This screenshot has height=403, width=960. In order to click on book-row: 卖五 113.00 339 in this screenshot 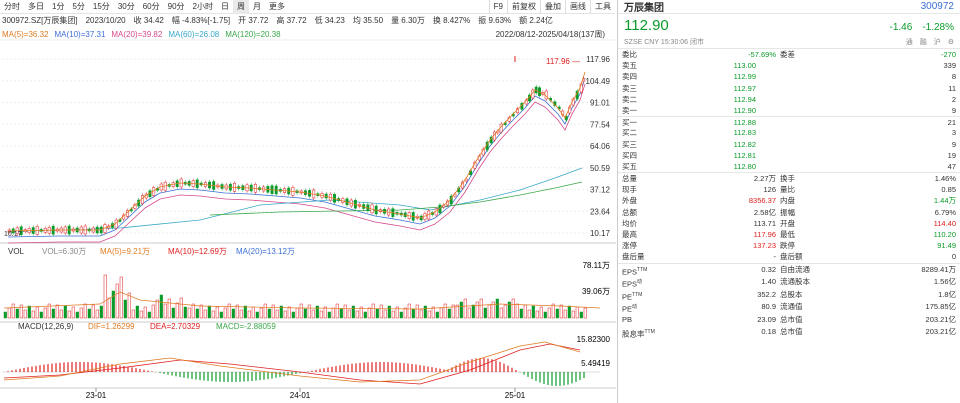, I will do `click(789, 66)`.